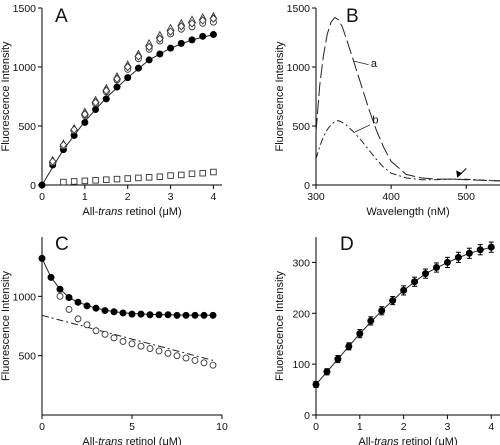 This screenshot has width=500, height=445. I want to click on x-tick-label: 3, so click(448, 427).